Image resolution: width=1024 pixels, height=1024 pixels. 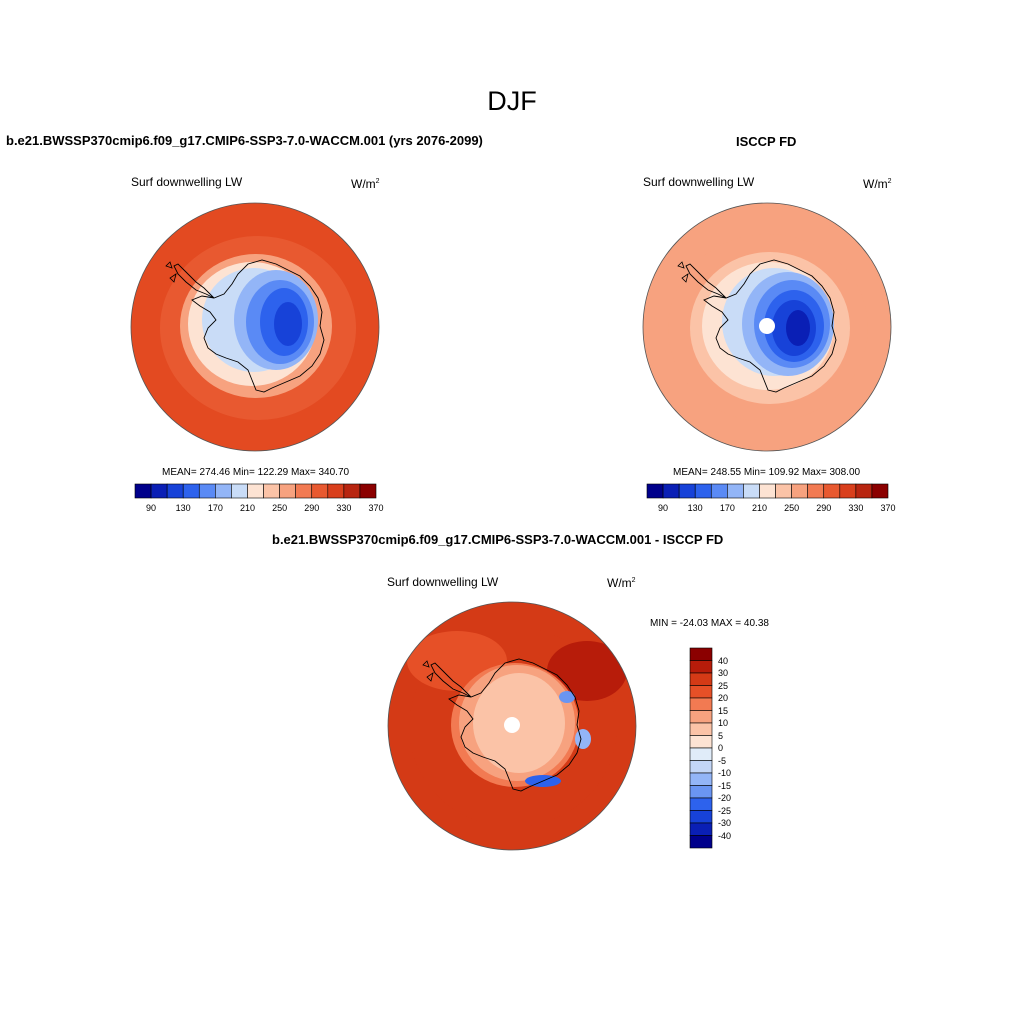 I want to click on diff-colorbar-tick-label: 30, so click(x=723, y=673).